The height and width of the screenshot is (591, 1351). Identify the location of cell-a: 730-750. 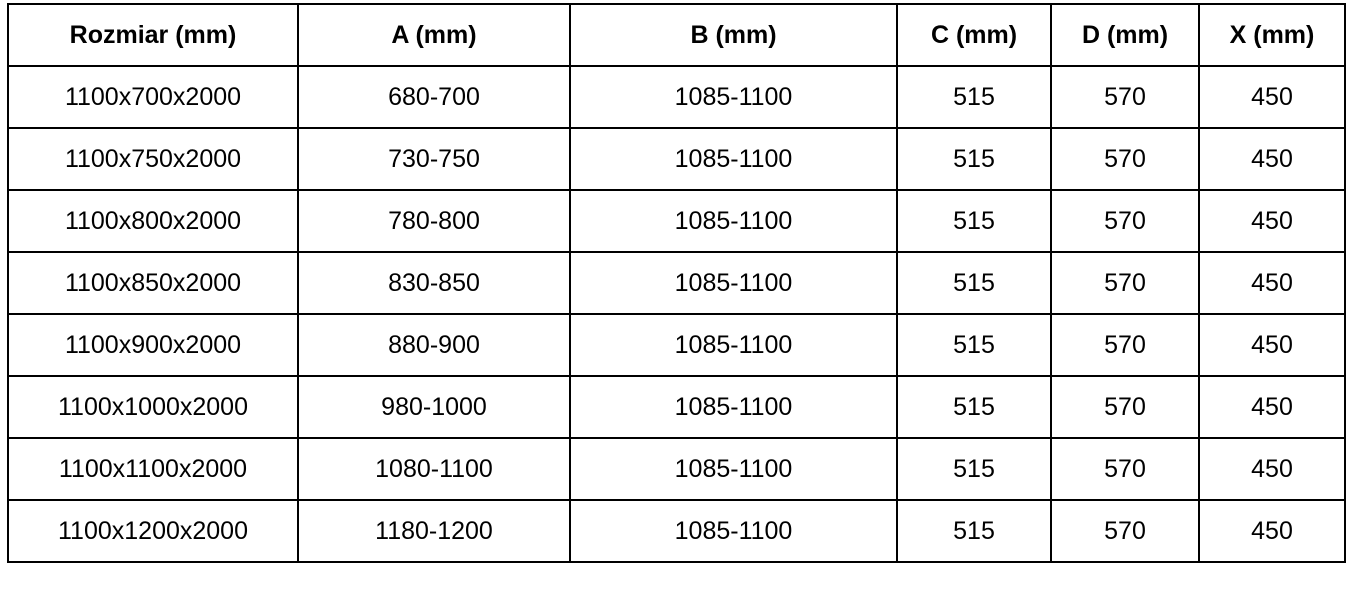
(434, 159).